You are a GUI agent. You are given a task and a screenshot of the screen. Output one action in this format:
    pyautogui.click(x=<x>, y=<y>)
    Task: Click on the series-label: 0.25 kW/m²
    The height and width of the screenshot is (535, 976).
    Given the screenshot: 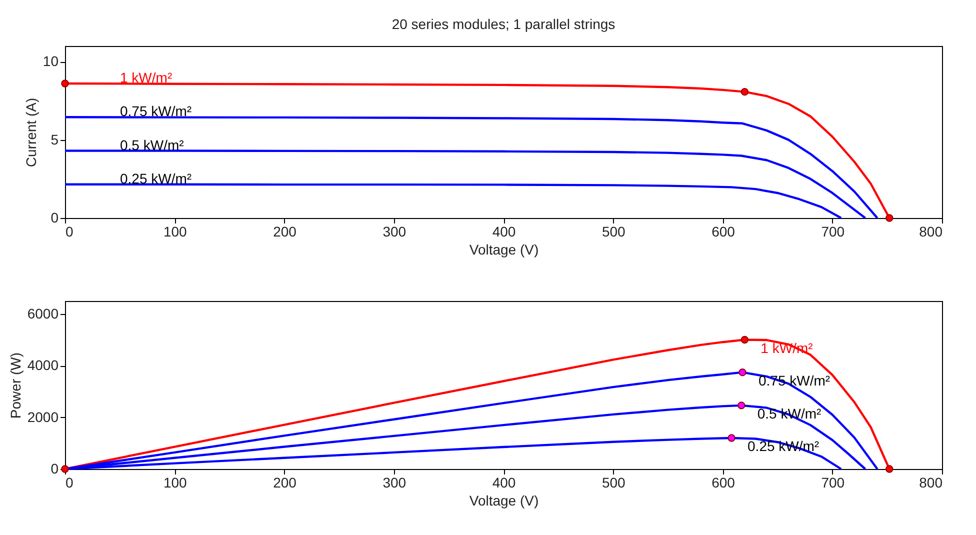 What is the action you would take?
    pyautogui.click(x=156, y=178)
    